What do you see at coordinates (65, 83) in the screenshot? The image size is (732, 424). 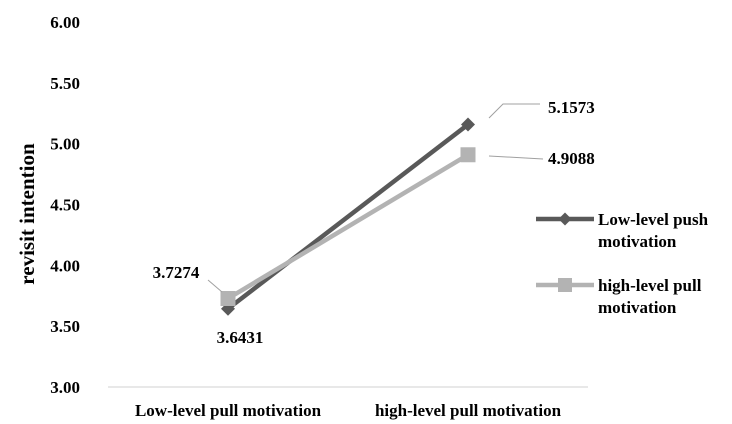 I see `y-tick-label: 5.50` at bounding box center [65, 83].